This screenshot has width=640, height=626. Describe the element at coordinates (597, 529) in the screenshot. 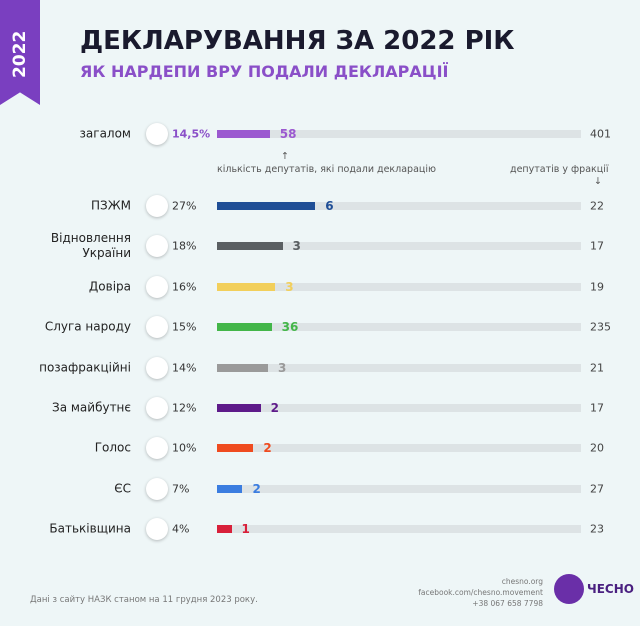

I see `total-count: 23` at that location.